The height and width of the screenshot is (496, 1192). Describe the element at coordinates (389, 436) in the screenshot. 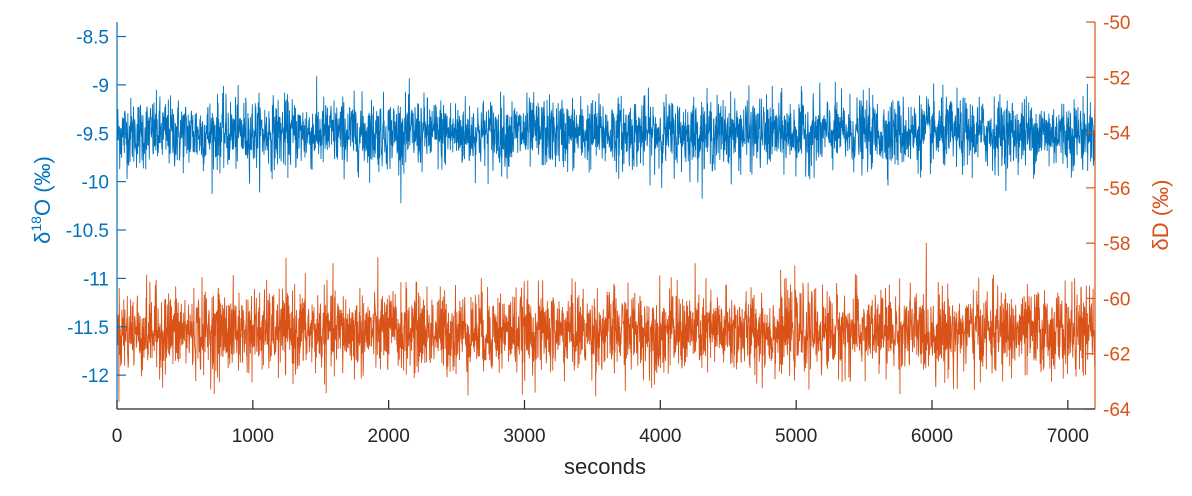

I see `x-tick-label: 2000` at that location.